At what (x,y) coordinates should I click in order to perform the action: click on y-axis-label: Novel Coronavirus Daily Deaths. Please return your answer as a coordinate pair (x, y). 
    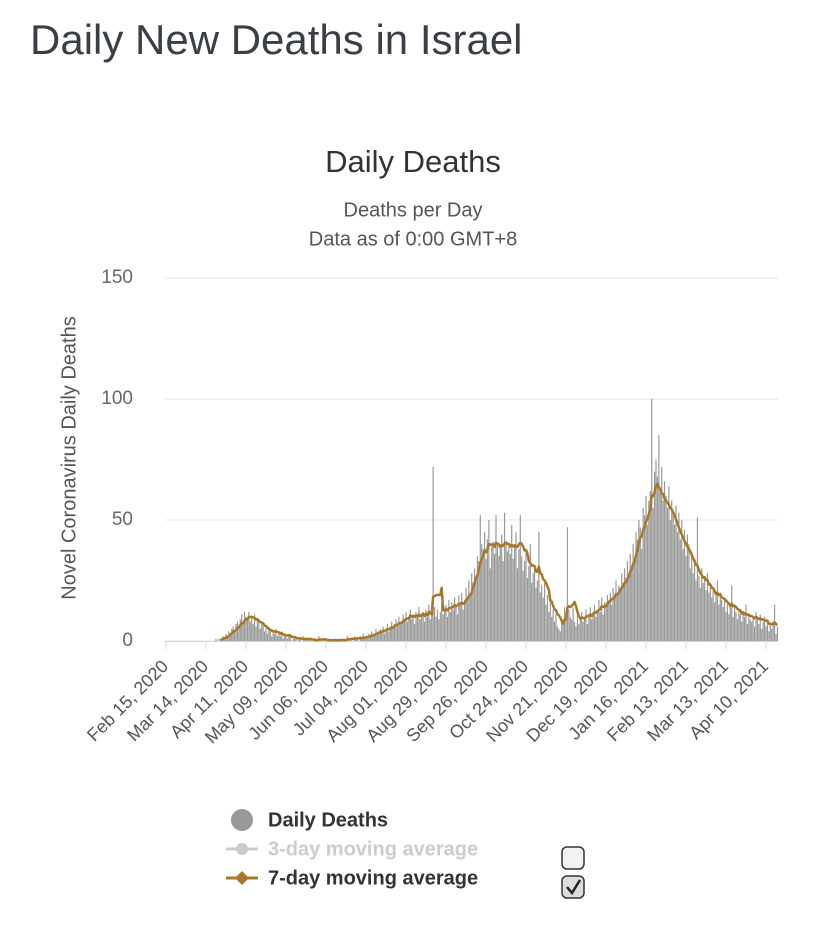
    Looking at the image, I should click on (69, 457).